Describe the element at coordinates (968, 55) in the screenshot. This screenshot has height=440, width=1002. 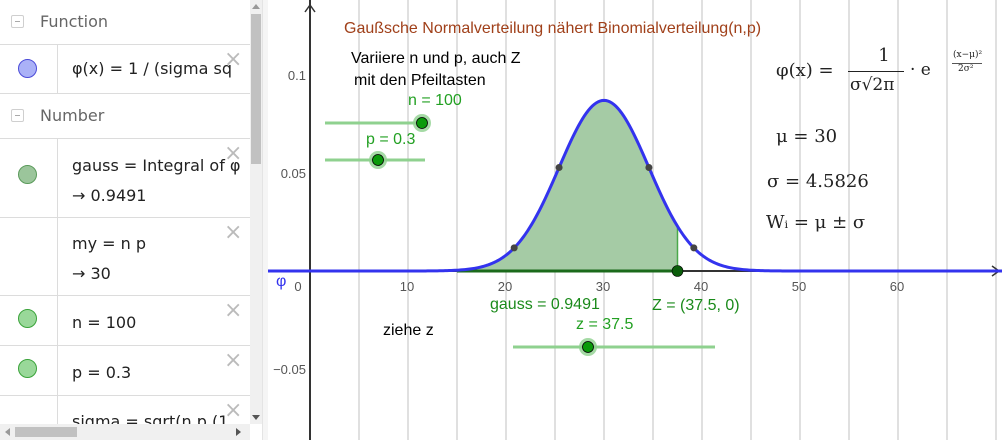
I see `formula-exp-numerator: (x−μ)²` at that location.